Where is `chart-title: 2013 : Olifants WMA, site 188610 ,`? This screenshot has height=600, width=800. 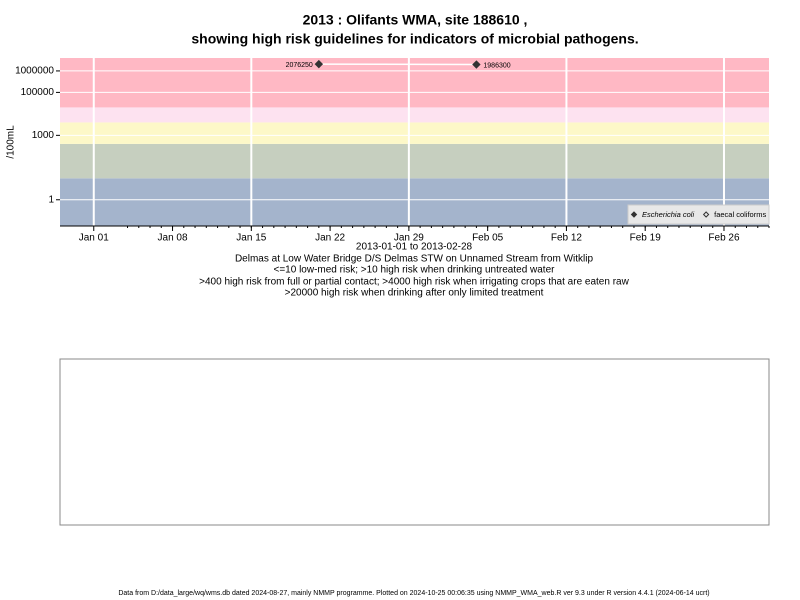
chart-title: 2013 : Olifants WMA, site 188610 , is located at coordinates (415, 20).